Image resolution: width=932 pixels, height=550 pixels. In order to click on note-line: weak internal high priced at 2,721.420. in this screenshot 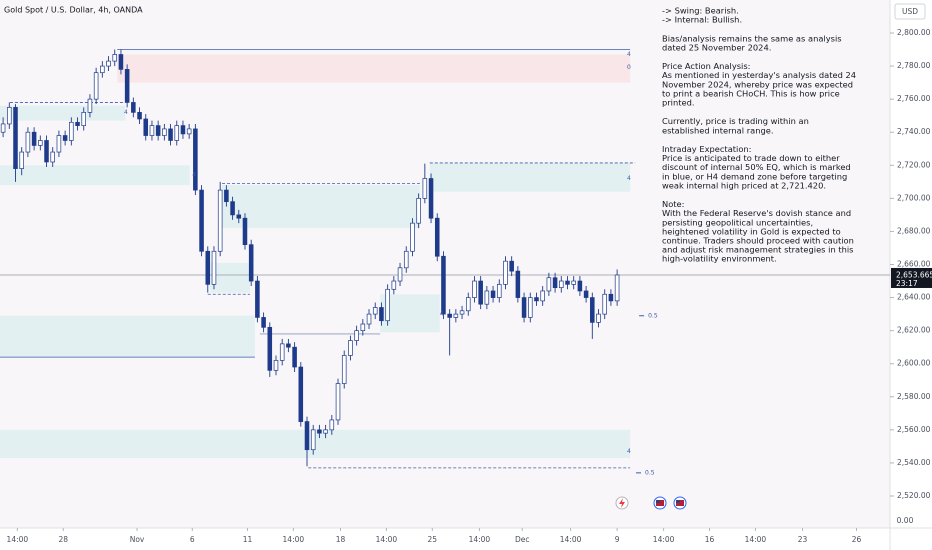, I will do `click(744, 185)`.